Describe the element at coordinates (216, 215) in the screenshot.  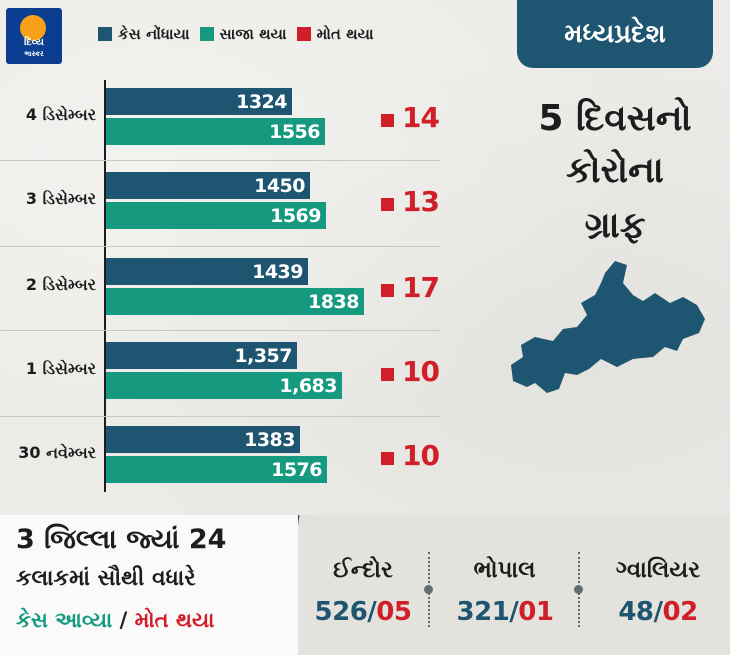
I see `bar-recovered-3-dec: 1569` at that location.